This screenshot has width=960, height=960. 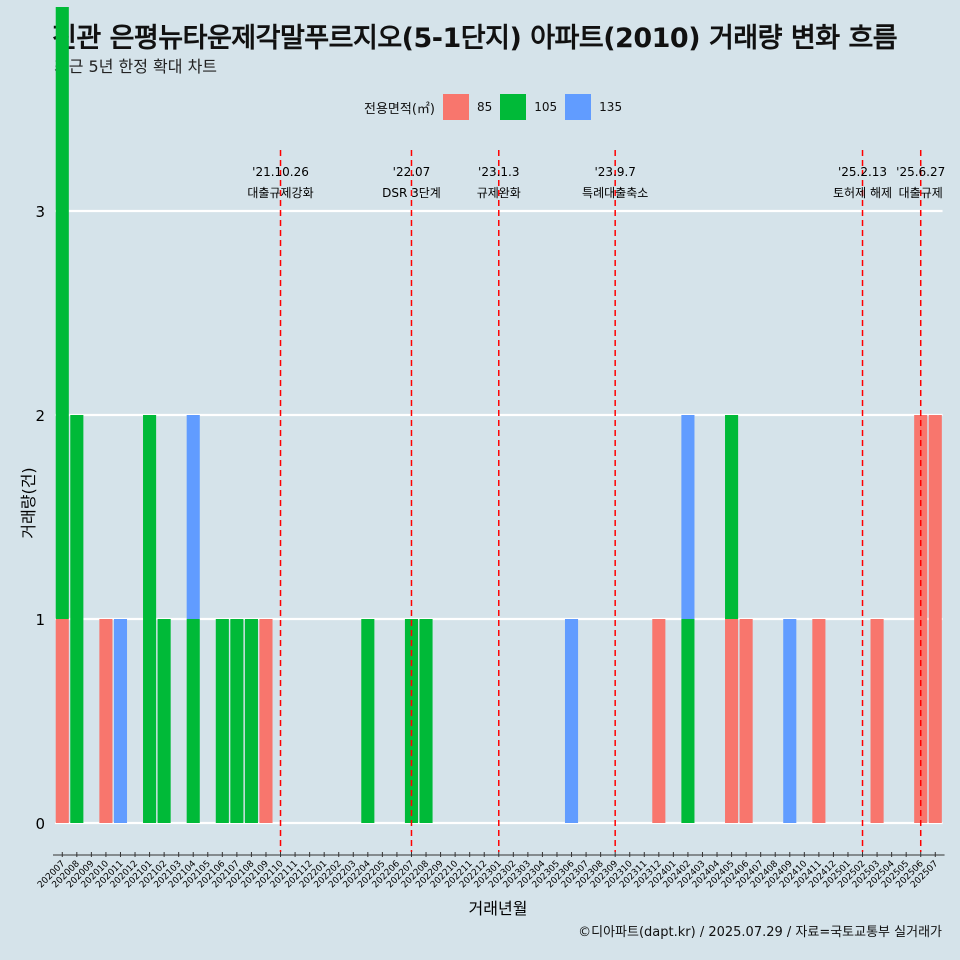 I want to click on event-date-2: '23.1.3, so click(x=498, y=172).